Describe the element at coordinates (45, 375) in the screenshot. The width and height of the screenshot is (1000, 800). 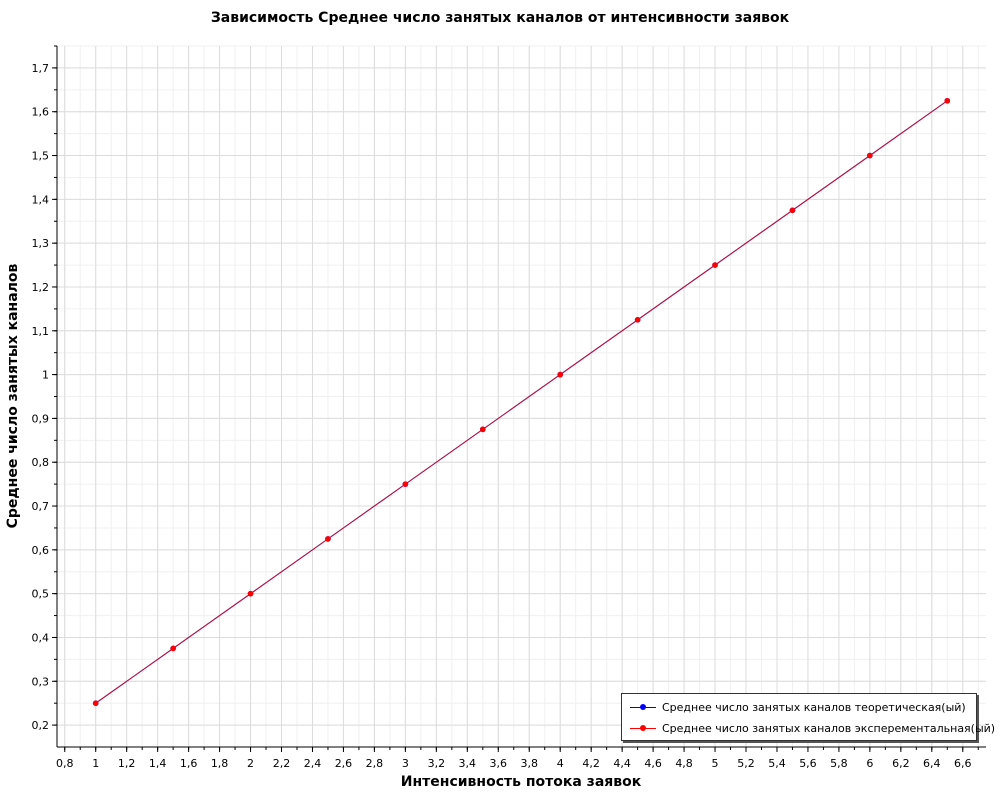
I see `y-tick-label: 1` at that location.